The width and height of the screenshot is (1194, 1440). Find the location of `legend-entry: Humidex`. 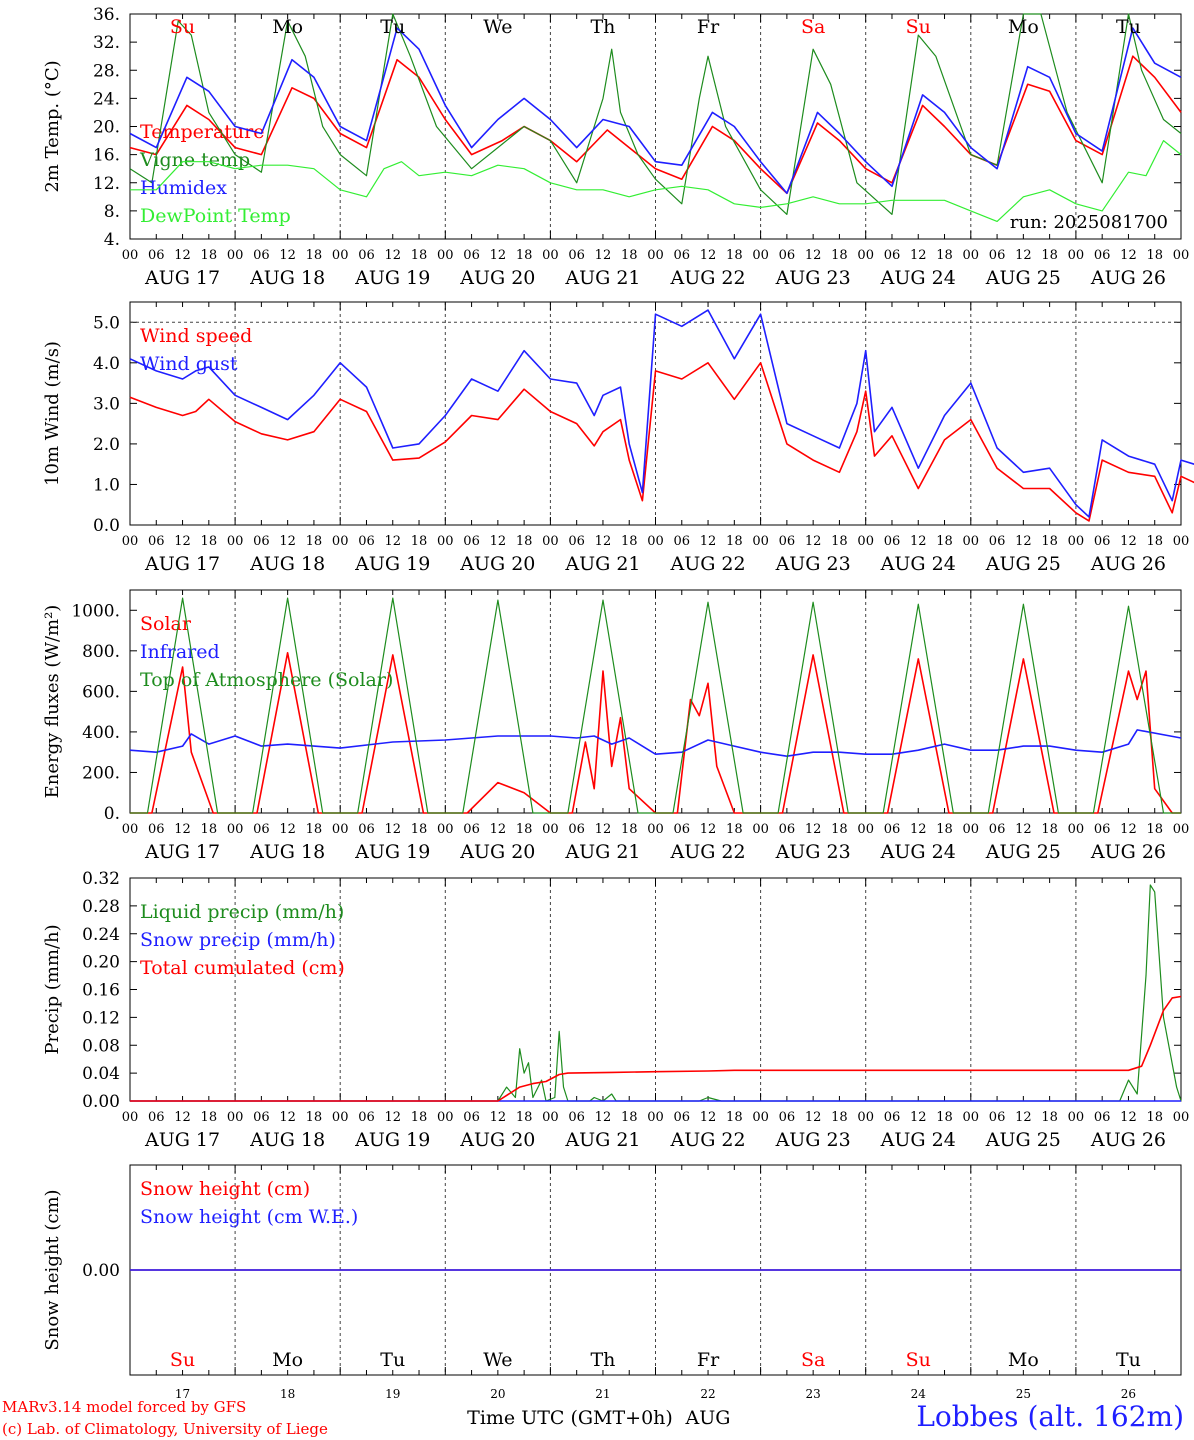

legend-entry: Humidex is located at coordinates (183, 188).